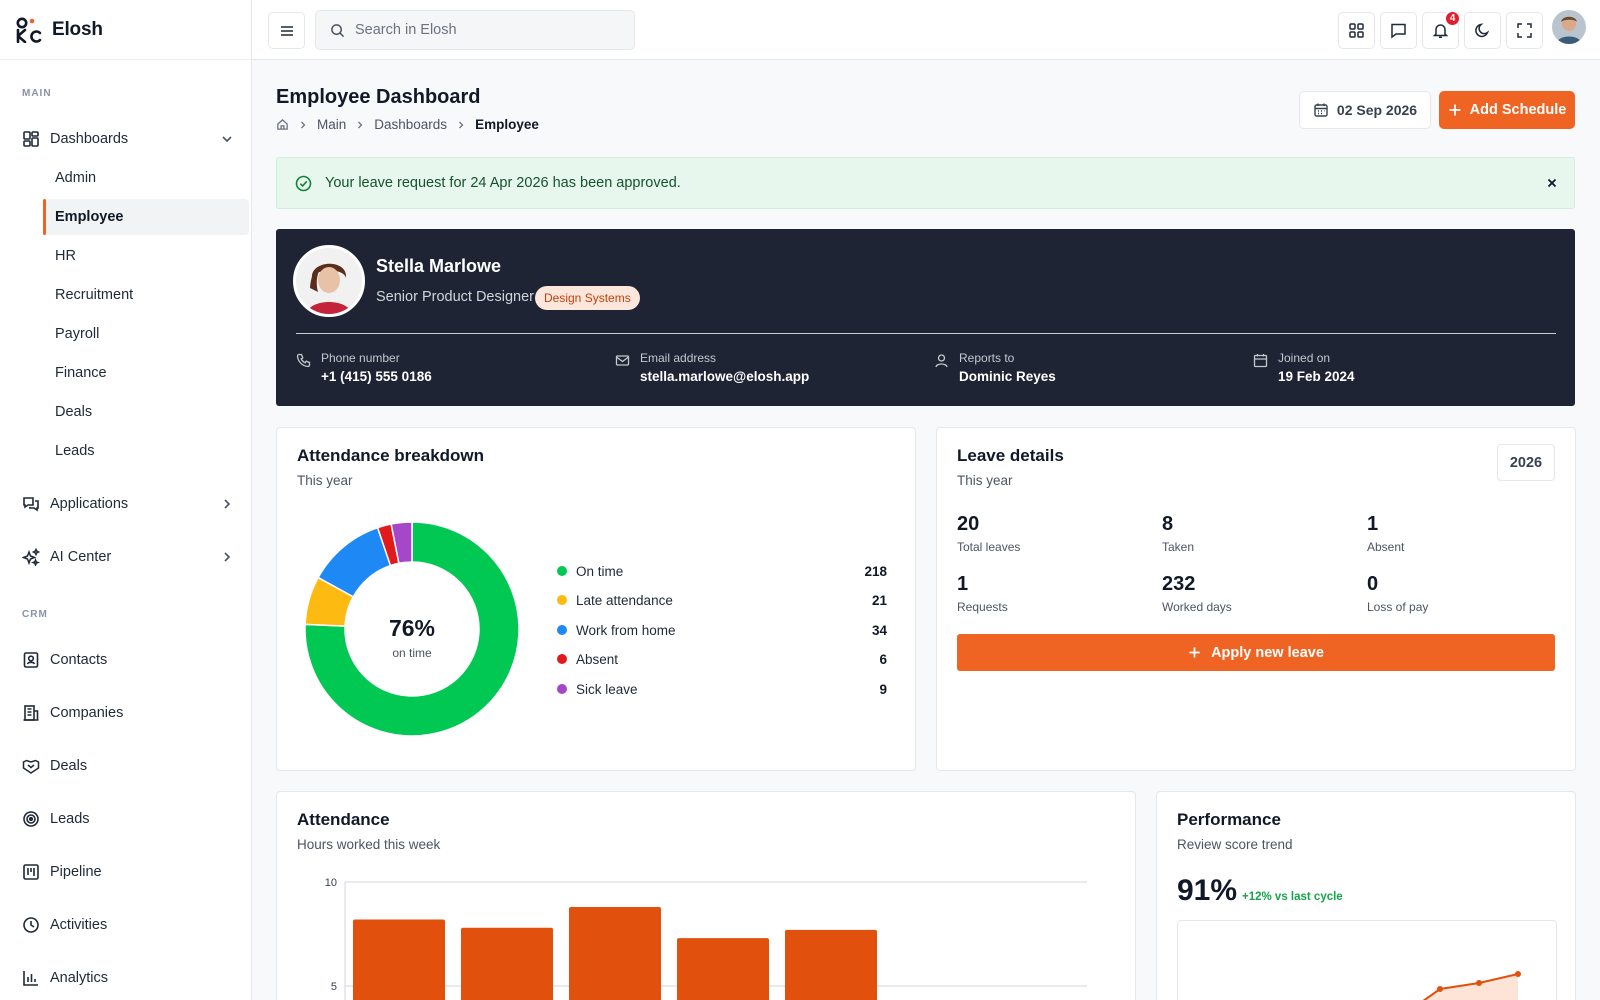  What do you see at coordinates (1178, 533) in the screenshot?
I see `stat-taken: 8 Taken` at bounding box center [1178, 533].